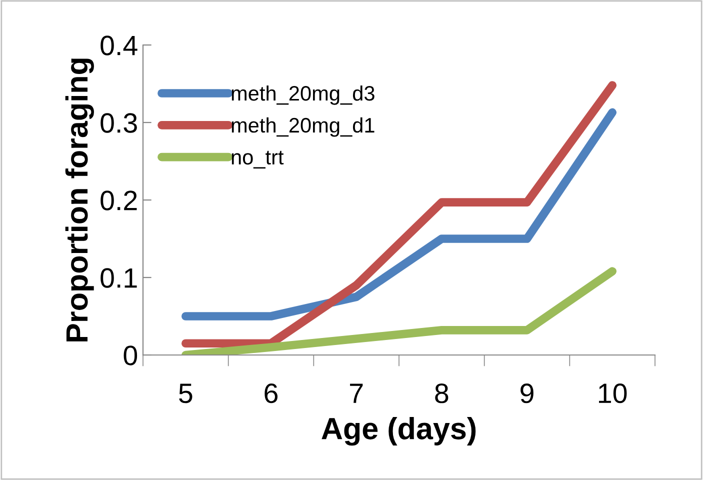 Image resolution: width=703 pixels, height=480 pixels. What do you see at coordinates (303, 95) in the screenshot?
I see `legend-label: meth_20mg_d3` at bounding box center [303, 95].